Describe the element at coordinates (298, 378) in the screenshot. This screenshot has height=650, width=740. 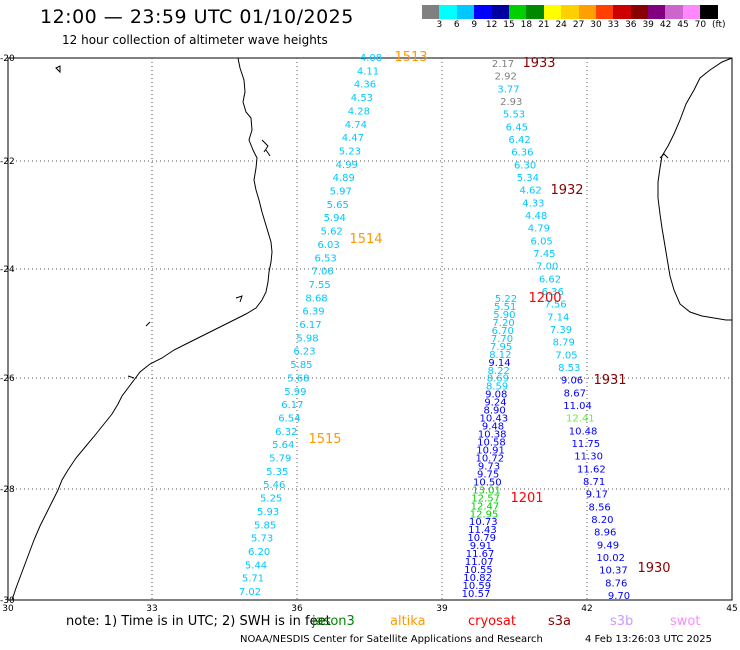
I see `track-1513-value: 5.68` at that location.